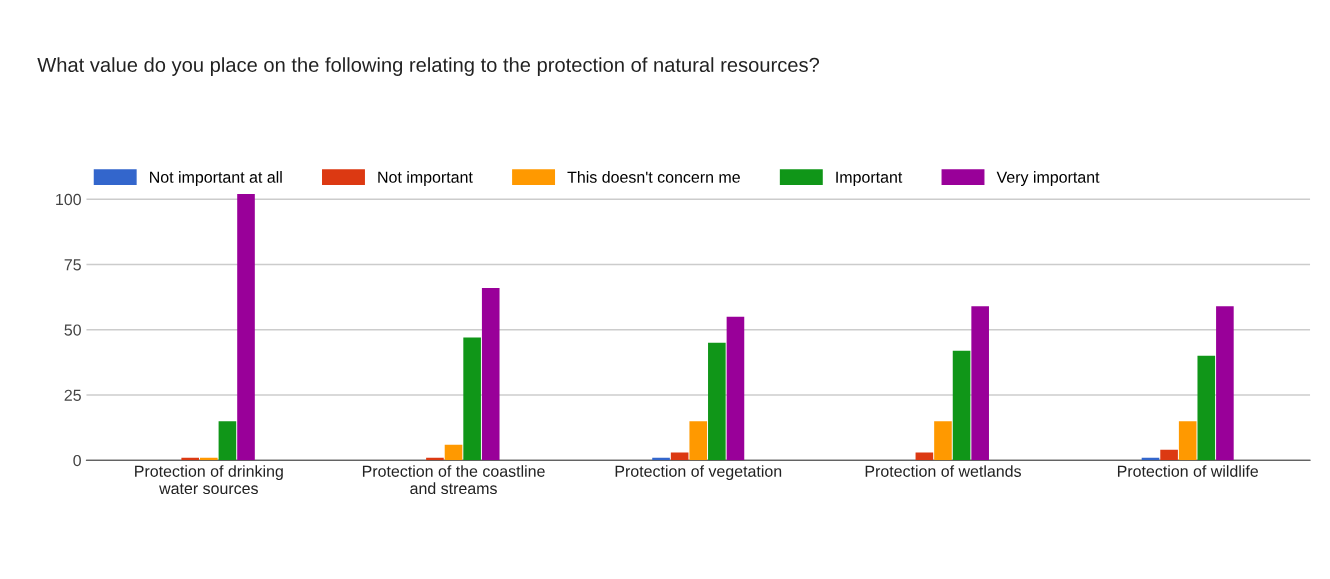 Image resolution: width=1330 pixels, height=579 pixels. Describe the element at coordinates (869, 178) in the screenshot. I see `legend-label: Important` at that location.